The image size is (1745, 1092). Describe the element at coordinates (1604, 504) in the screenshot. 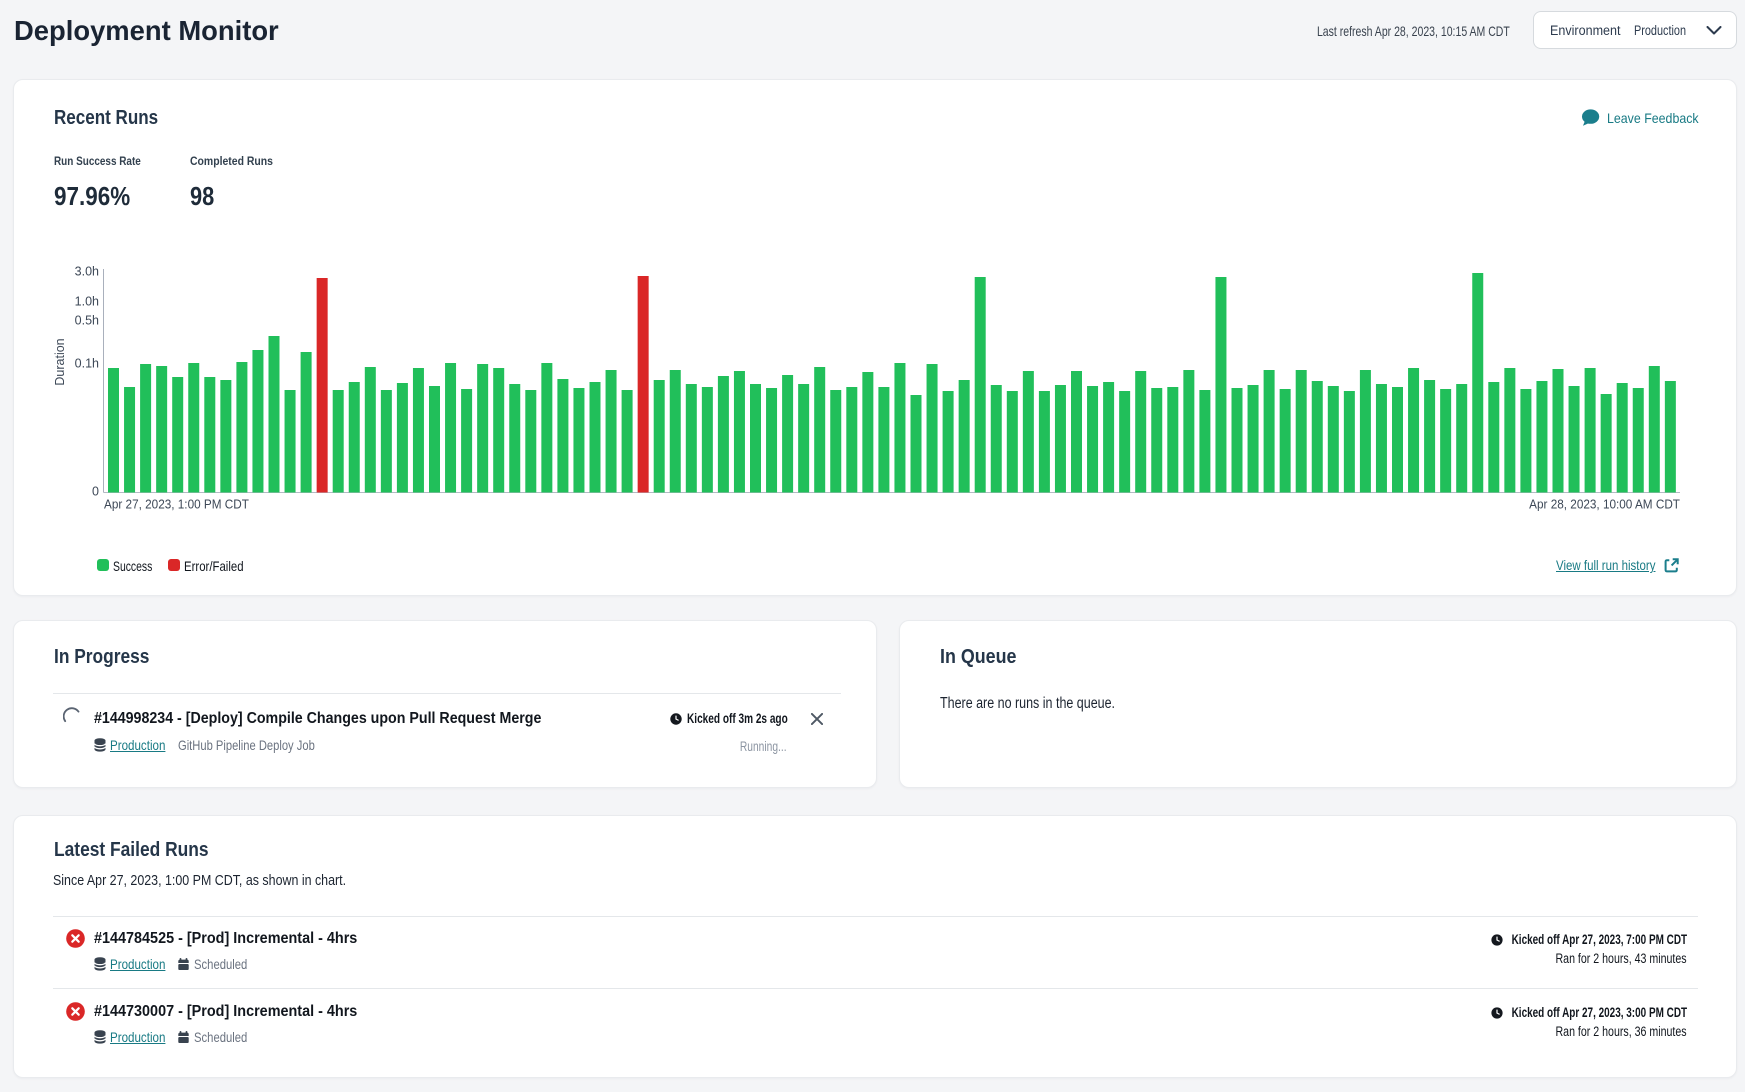

I see `svg-text: Apr 28, 2023, 10:00 AM CDT` at that location.